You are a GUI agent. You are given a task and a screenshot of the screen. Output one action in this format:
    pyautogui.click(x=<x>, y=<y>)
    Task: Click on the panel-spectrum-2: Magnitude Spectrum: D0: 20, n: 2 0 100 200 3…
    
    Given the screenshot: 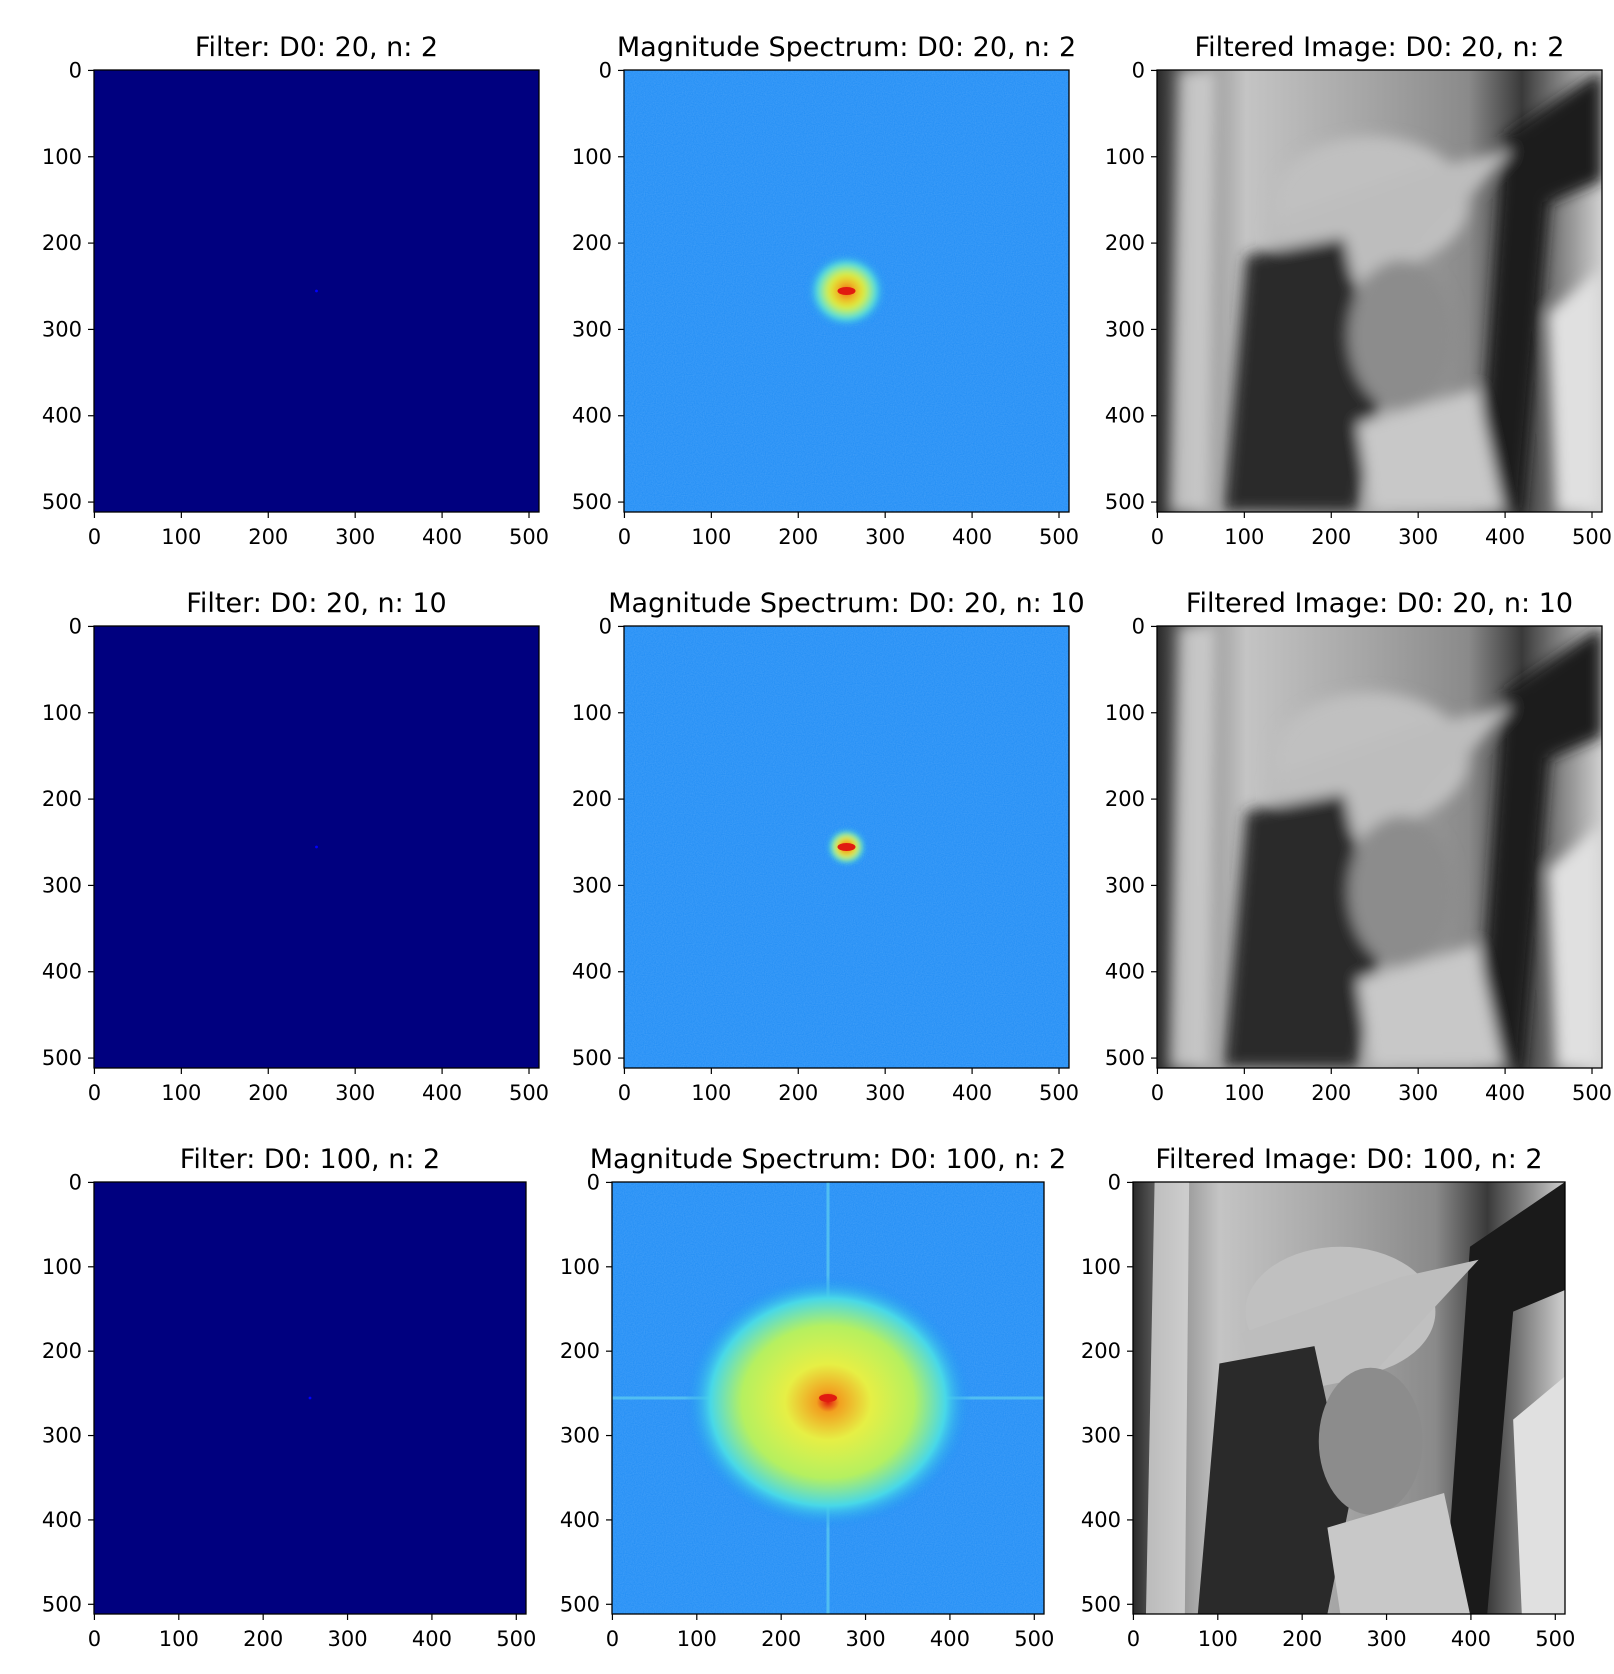 What is the action you would take?
    pyautogui.click(x=825, y=290)
    